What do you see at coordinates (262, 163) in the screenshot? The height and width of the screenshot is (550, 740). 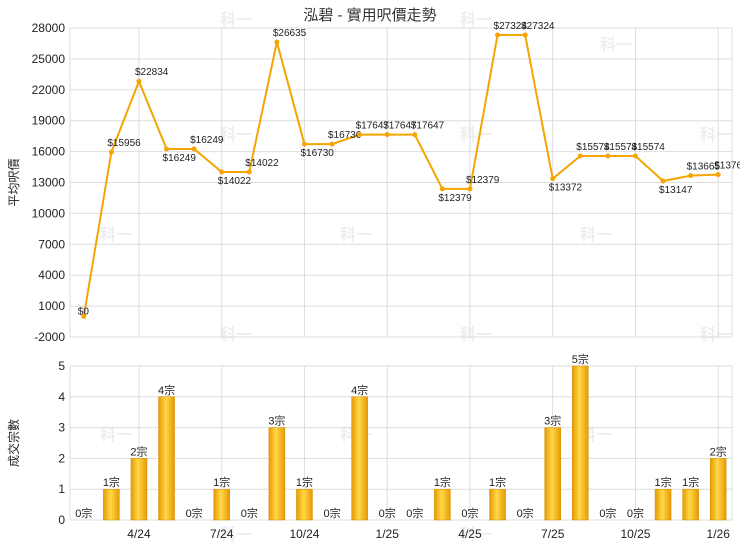 I see `price-data-label: $14022` at bounding box center [262, 163].